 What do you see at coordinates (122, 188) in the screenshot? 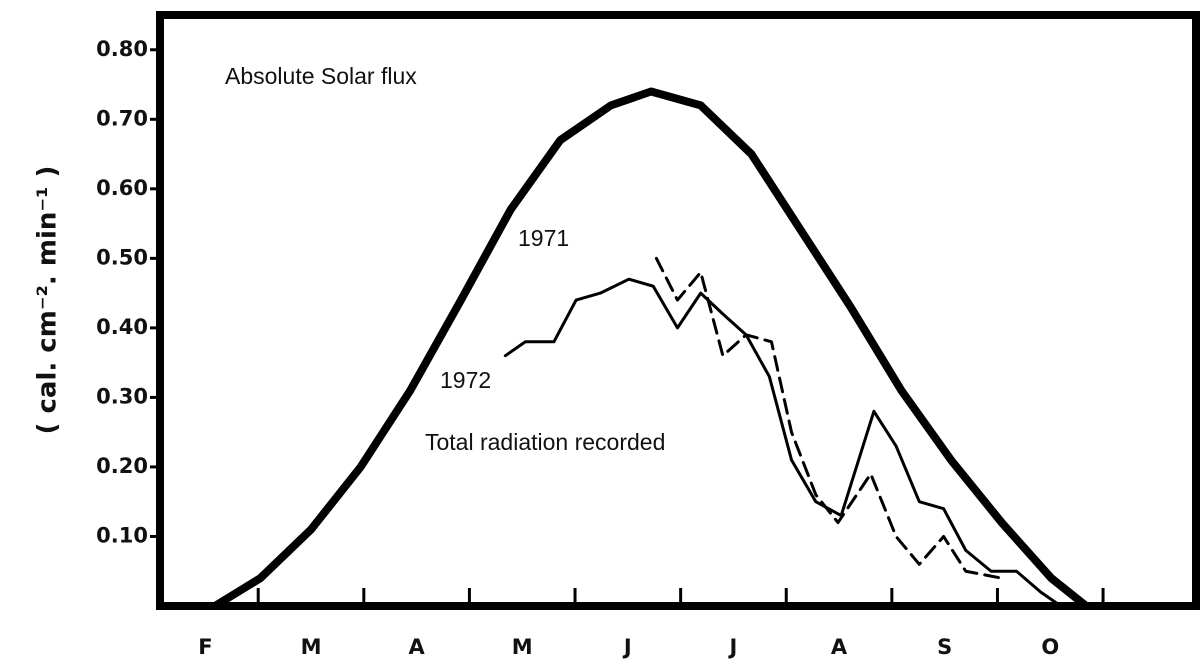
I see `y-tick-label: 0.60` at bounding box center [122, 188].